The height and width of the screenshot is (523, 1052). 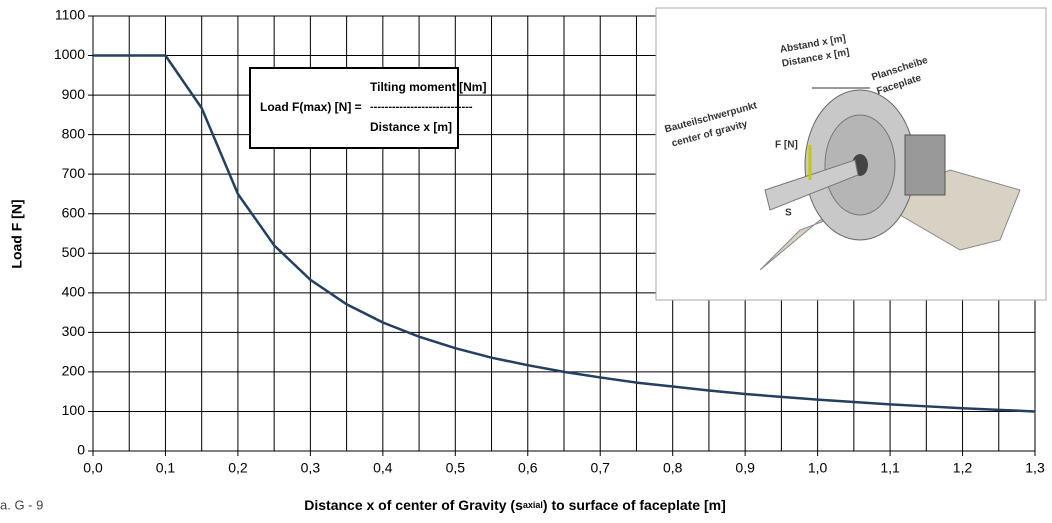 I want to click on formula-lhs: Load F(max) [N] =, so click(x=311, y=107).